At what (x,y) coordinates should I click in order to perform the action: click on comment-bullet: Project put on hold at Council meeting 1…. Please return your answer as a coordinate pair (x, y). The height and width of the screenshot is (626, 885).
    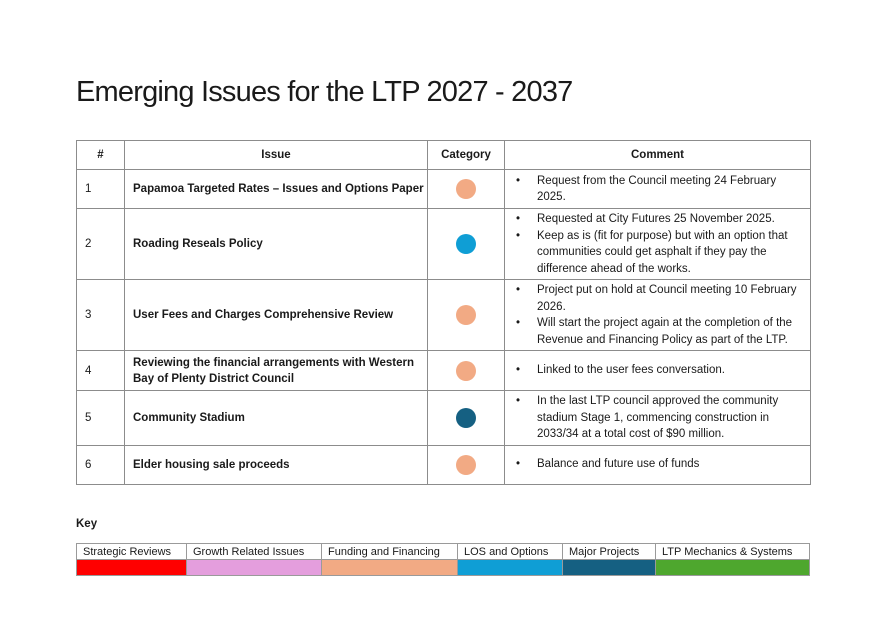
    Looking at the image, I should click on (657, 298).